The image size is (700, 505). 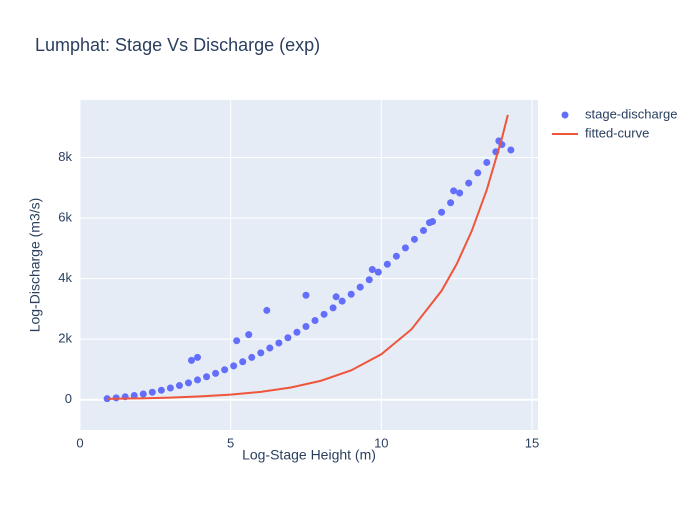 What do you see at coordinates (65, 338) in the screenshot?
I see `y-tick-label: 2k` at bounding box center [65, 338].